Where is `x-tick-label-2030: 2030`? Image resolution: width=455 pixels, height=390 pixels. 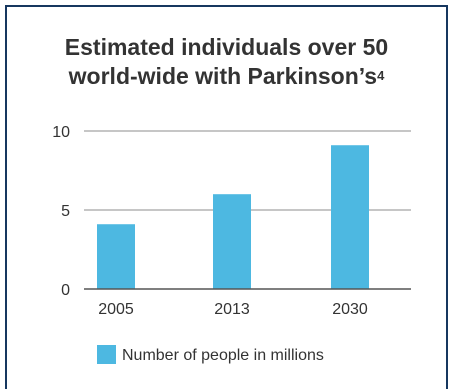
x-tick-label-2030: 2030 is located at coordinates (350, 309).